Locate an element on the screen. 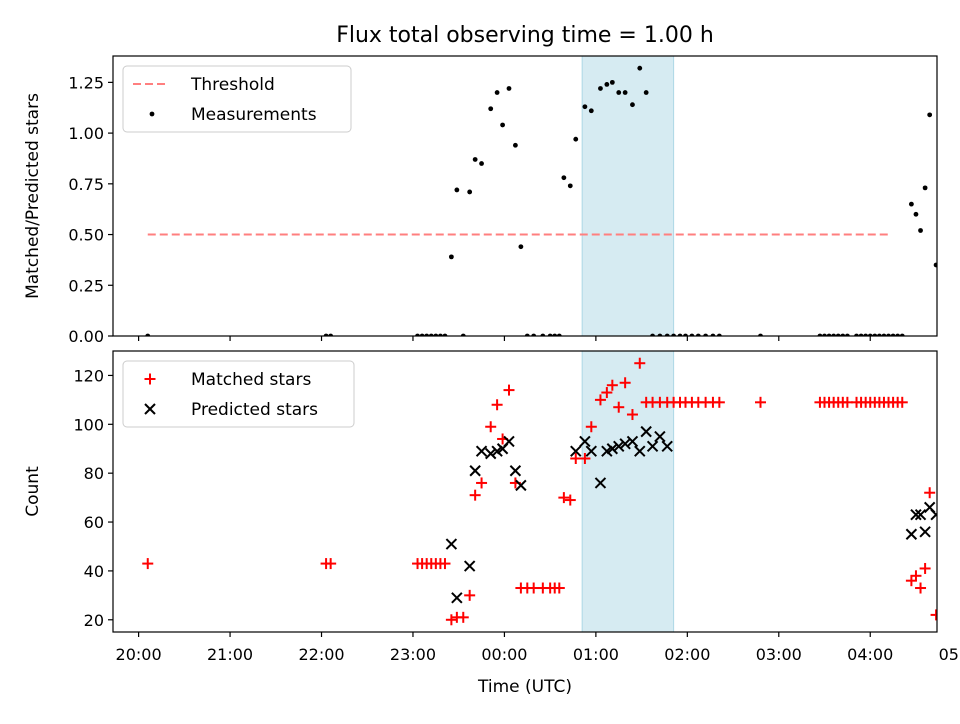 This screenshot has height=724, width=960. y-tick-label: 100 is located at coordinates (88, 424).